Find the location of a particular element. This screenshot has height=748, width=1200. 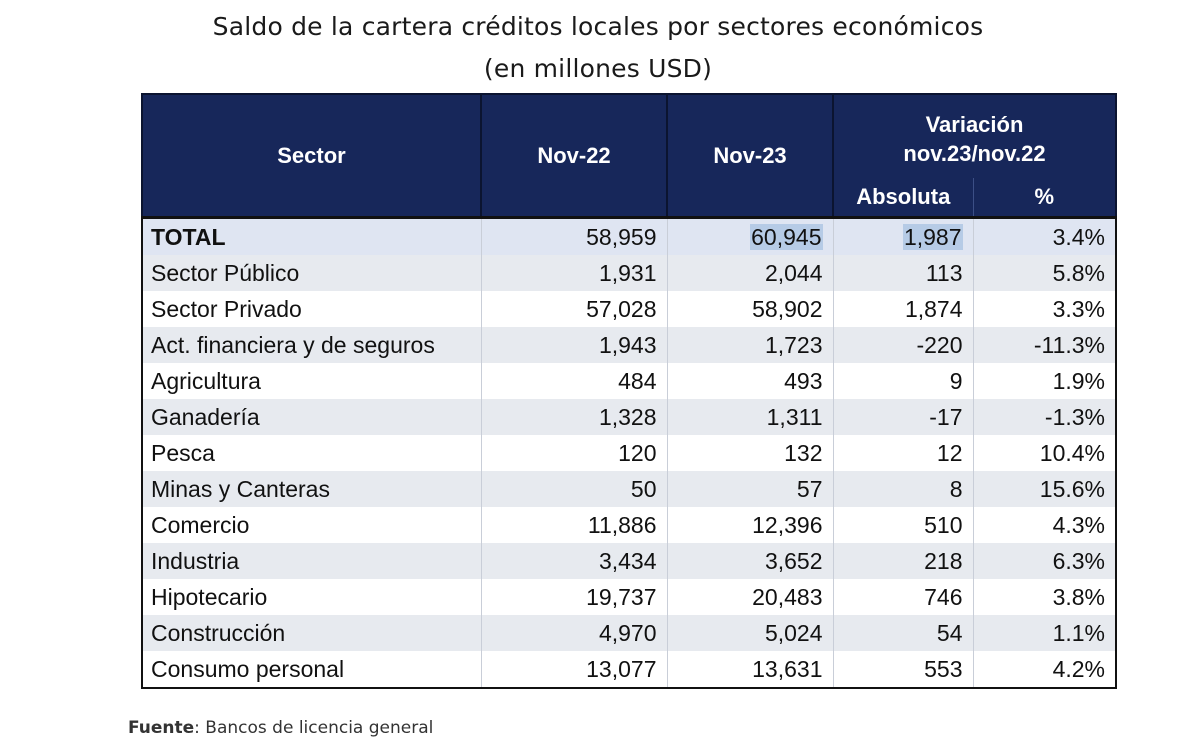

cell-nov23: 1,311 is located at coordinates (749, 417).